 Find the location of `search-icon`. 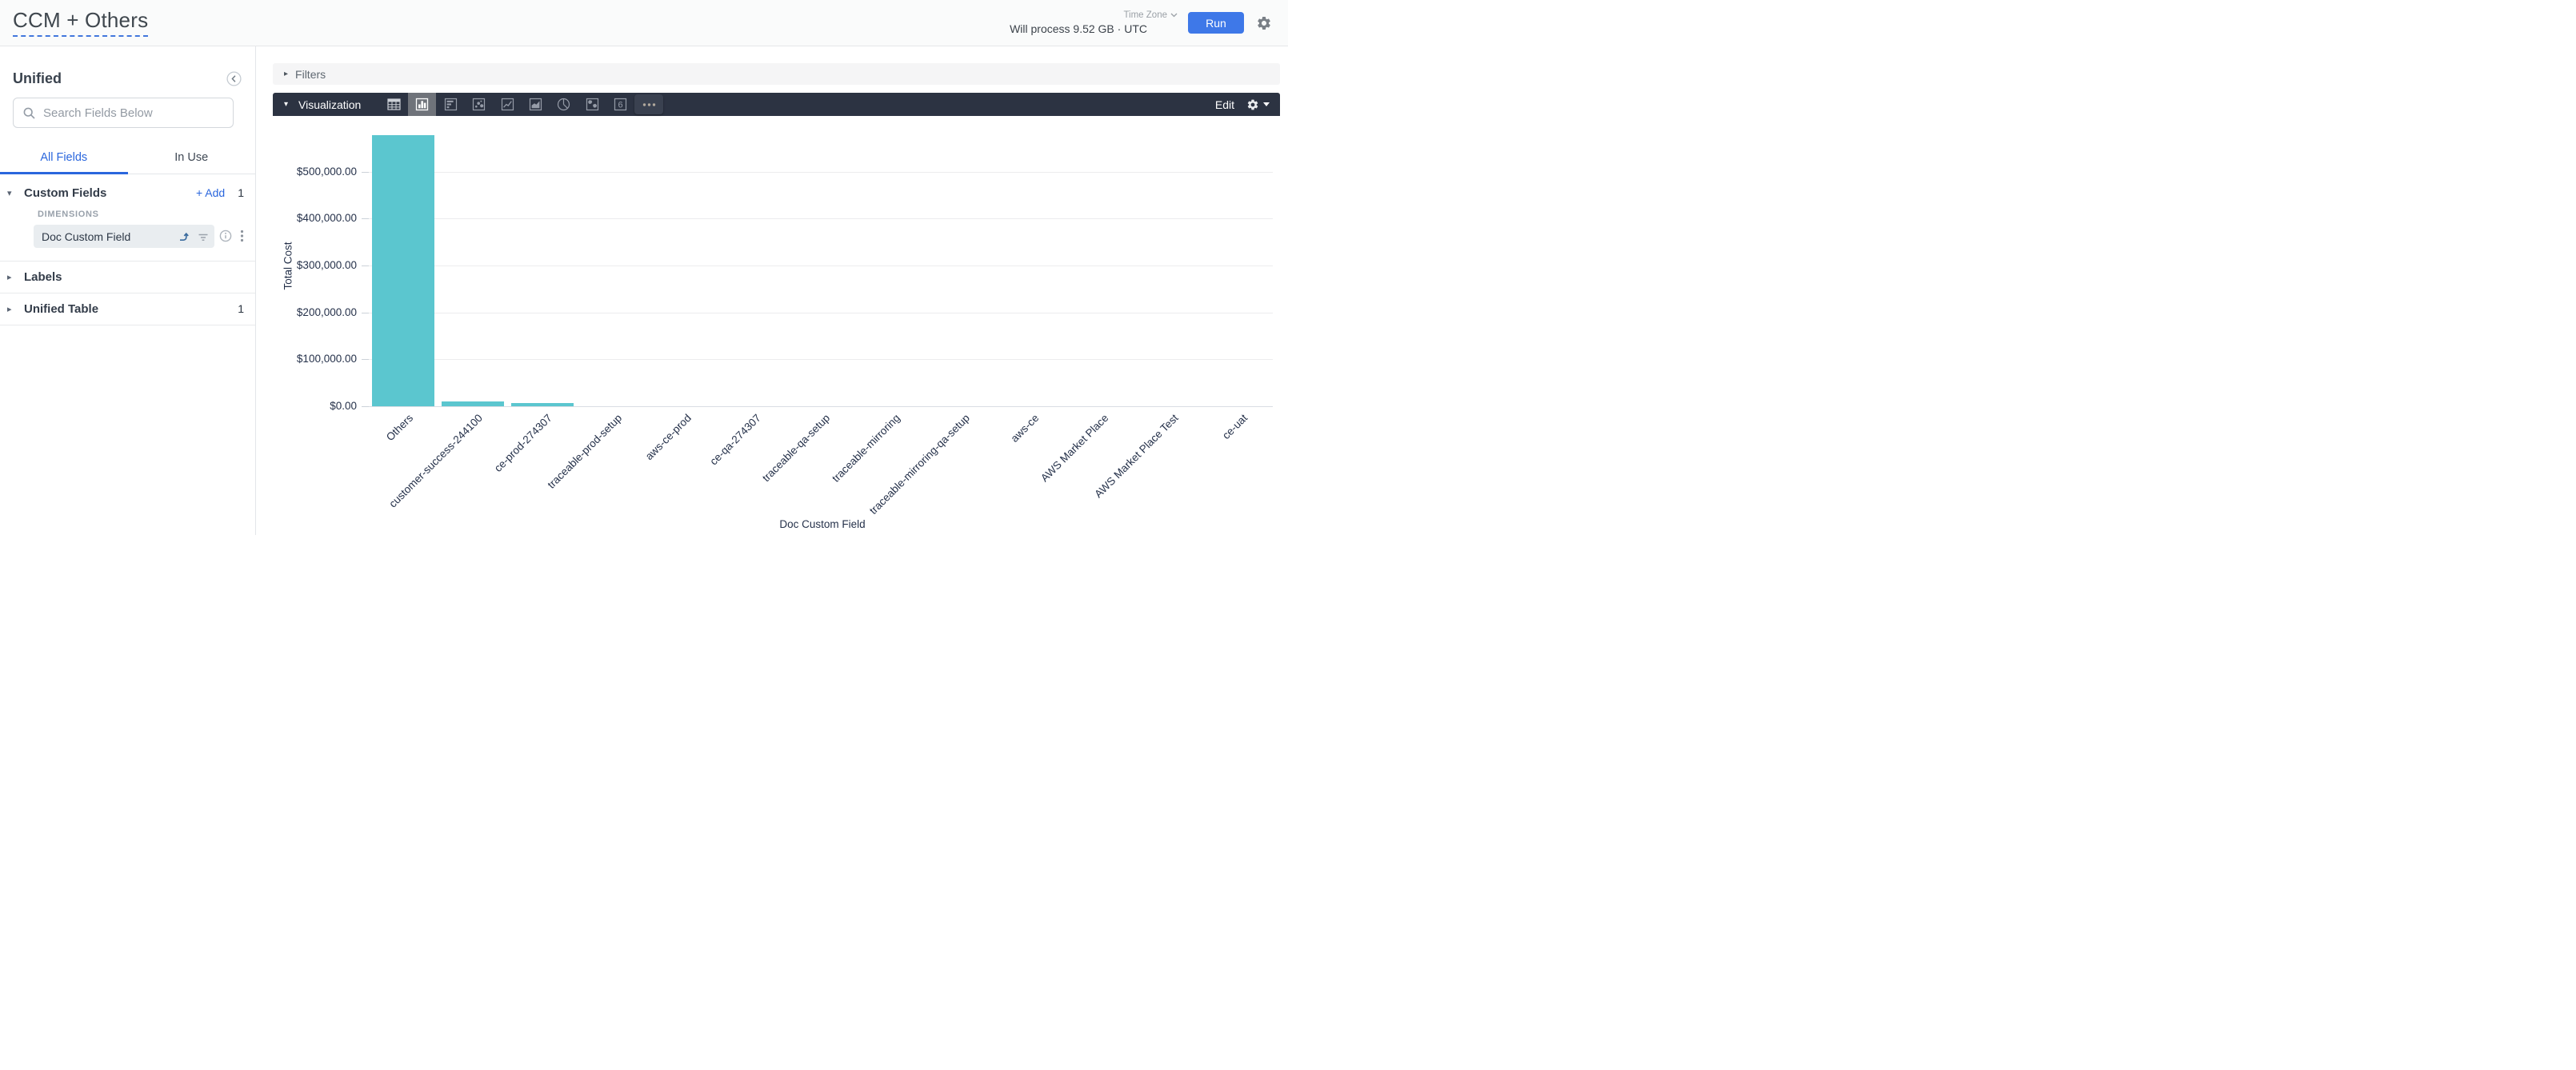

search-icon is located at coordinates (29, 113).